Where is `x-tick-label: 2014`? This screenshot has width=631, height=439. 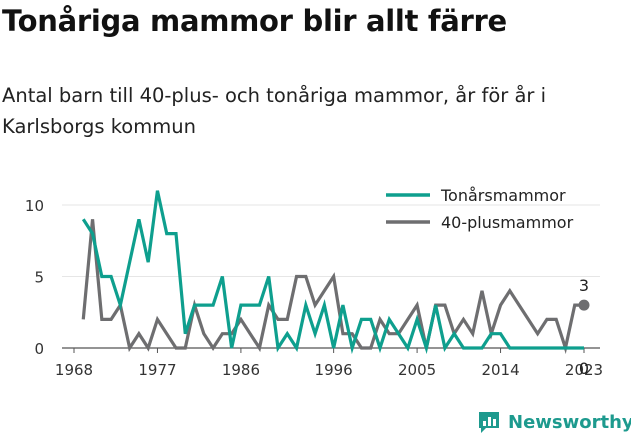
x-tick-label: 2014 is located at coordinates (500, 370).